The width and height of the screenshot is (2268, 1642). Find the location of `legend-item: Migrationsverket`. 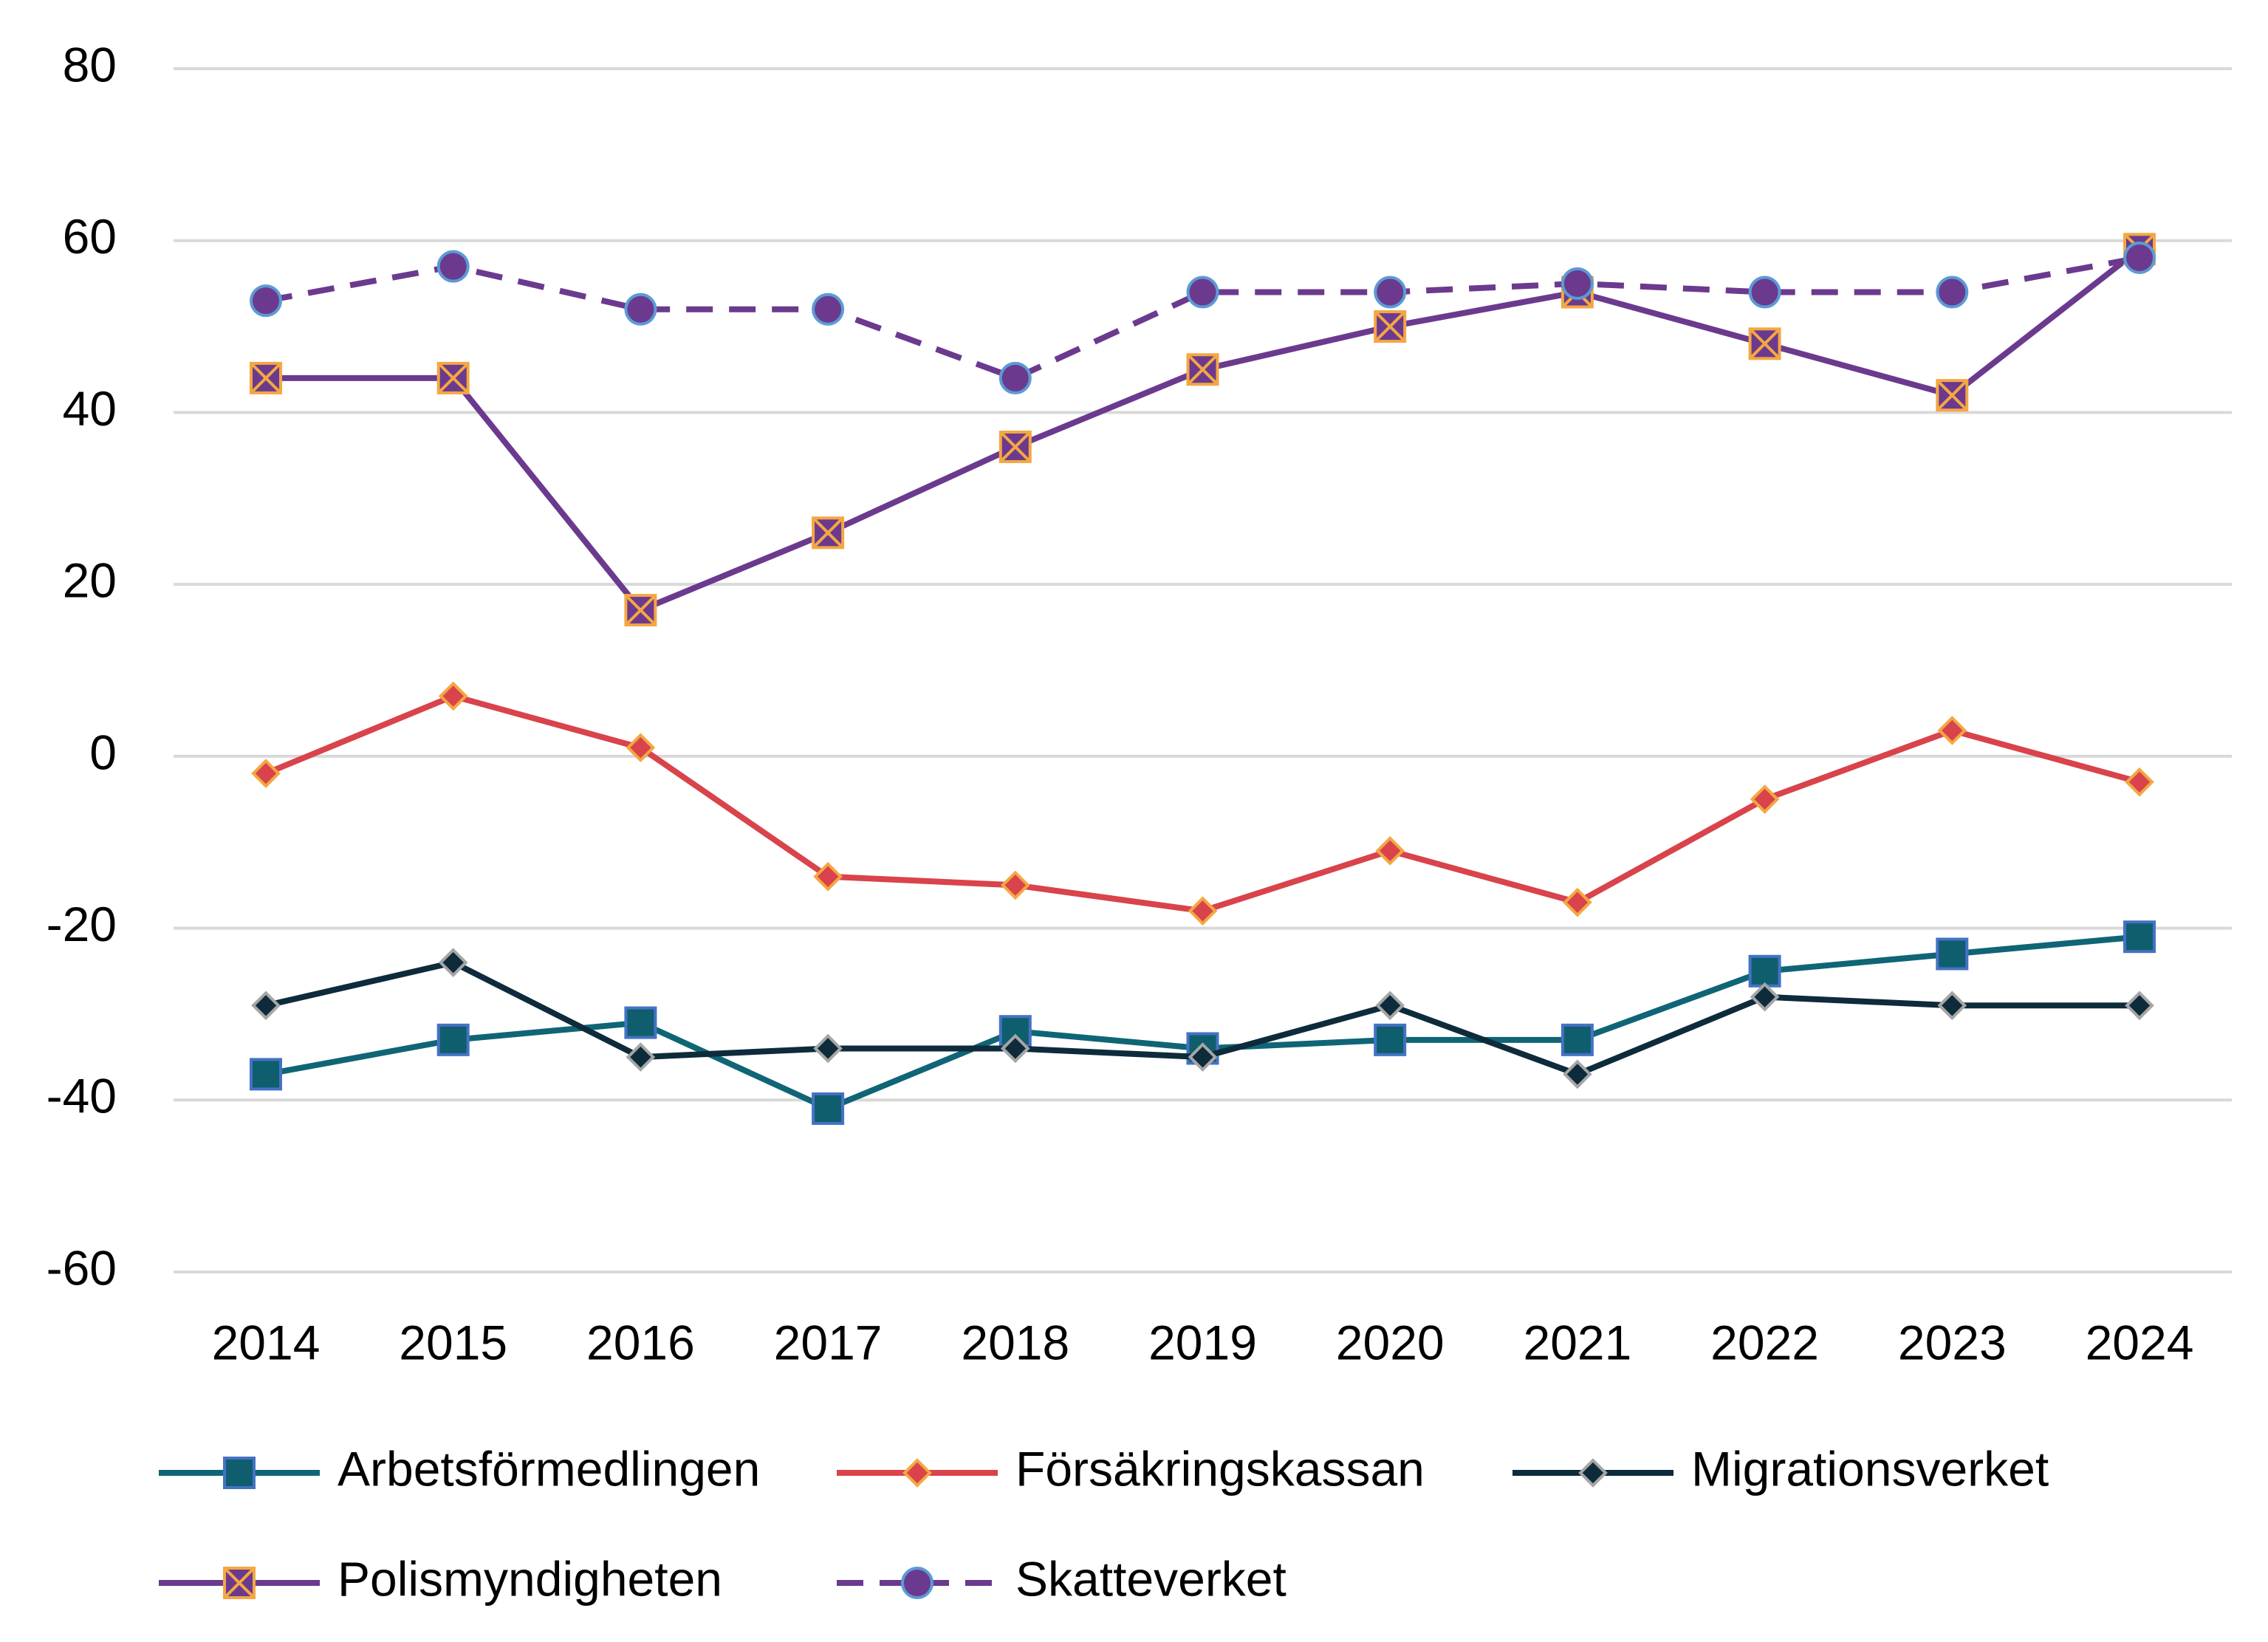

legend-item: Migrationsverket is located at coordinates (1781, 1468).